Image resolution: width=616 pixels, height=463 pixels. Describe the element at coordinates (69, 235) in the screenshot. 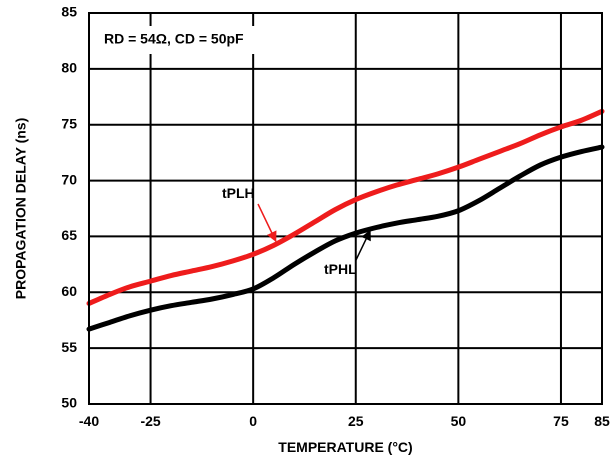

I see `y-tick-label: 65` at that location.